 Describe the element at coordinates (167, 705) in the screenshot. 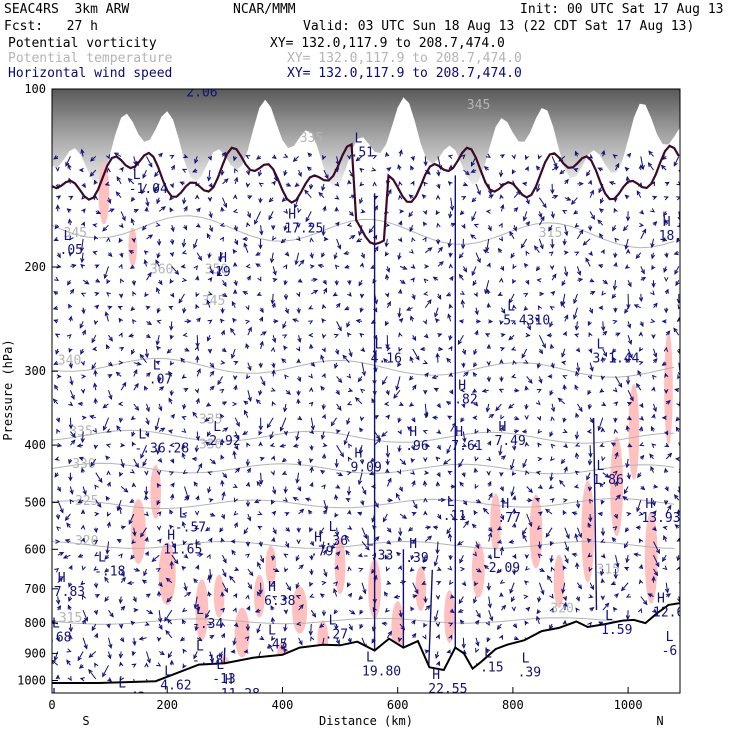

I see `x-tick-label: 200` at that location.